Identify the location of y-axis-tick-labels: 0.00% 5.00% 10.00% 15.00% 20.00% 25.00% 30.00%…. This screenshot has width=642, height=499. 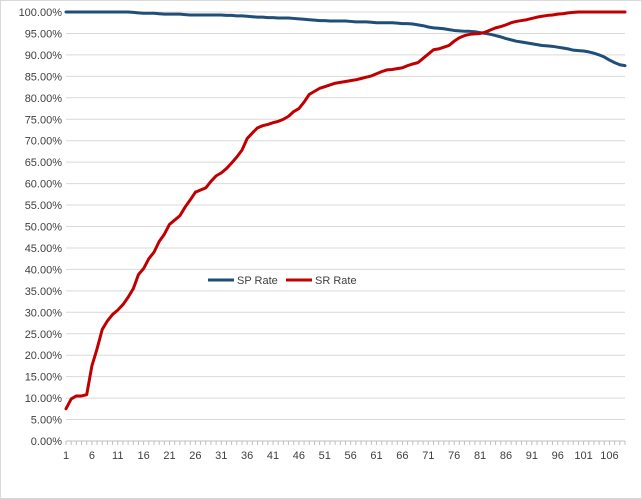
(41, 227).